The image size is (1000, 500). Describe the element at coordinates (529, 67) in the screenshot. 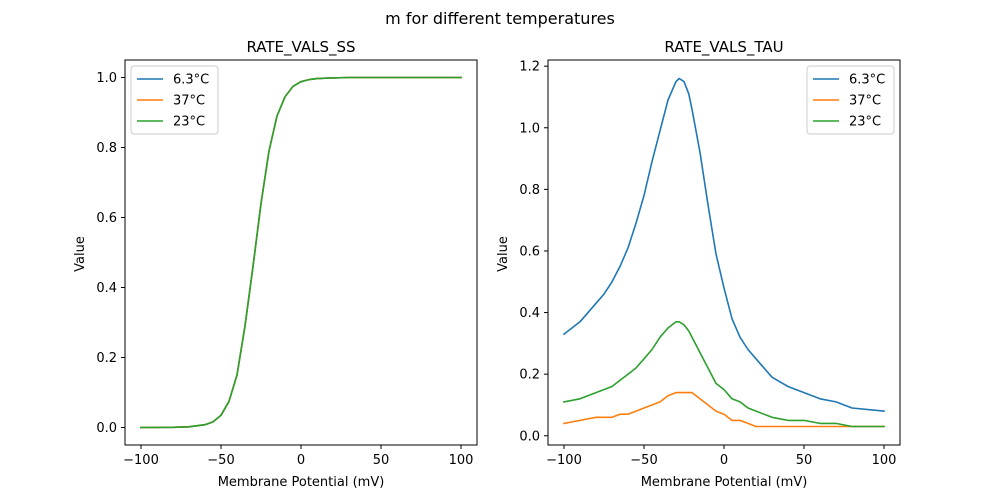

I see `right-y-tick-label: 1.2` at that location.